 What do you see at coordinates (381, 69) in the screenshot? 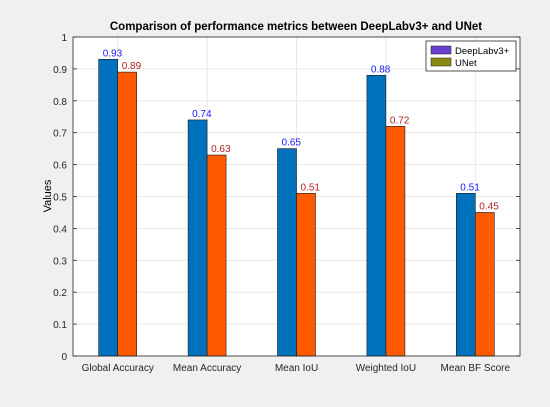
I see `bar-value-label: 0.88` at bounding box center [381, 69].